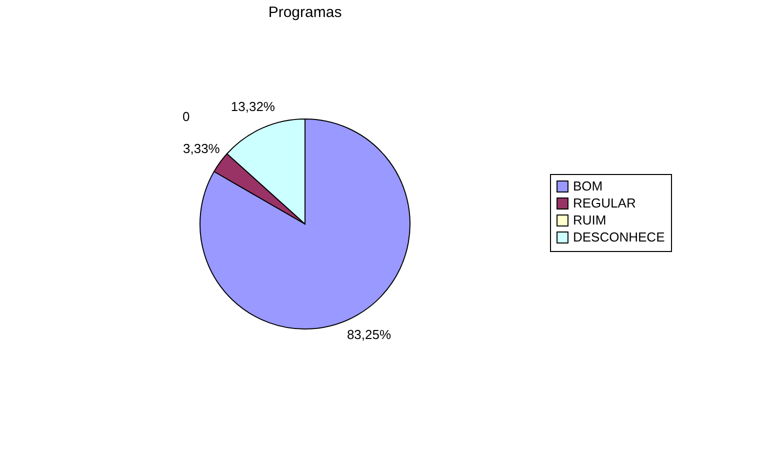 The width and height of the screenshot is (762, 457). Describe the element at coordinates (369, 334) in the screenshot. I see `data-label: 83,25%` at that location.